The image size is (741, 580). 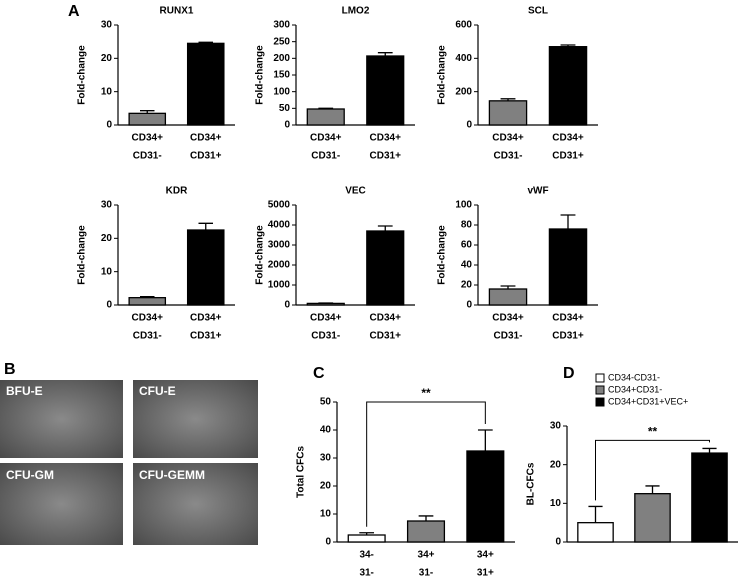 What do you see at coordinates (301, 472) in the screenshot?
I see `y-axis-label: Total CFCs` at bounding box center [301, 472].